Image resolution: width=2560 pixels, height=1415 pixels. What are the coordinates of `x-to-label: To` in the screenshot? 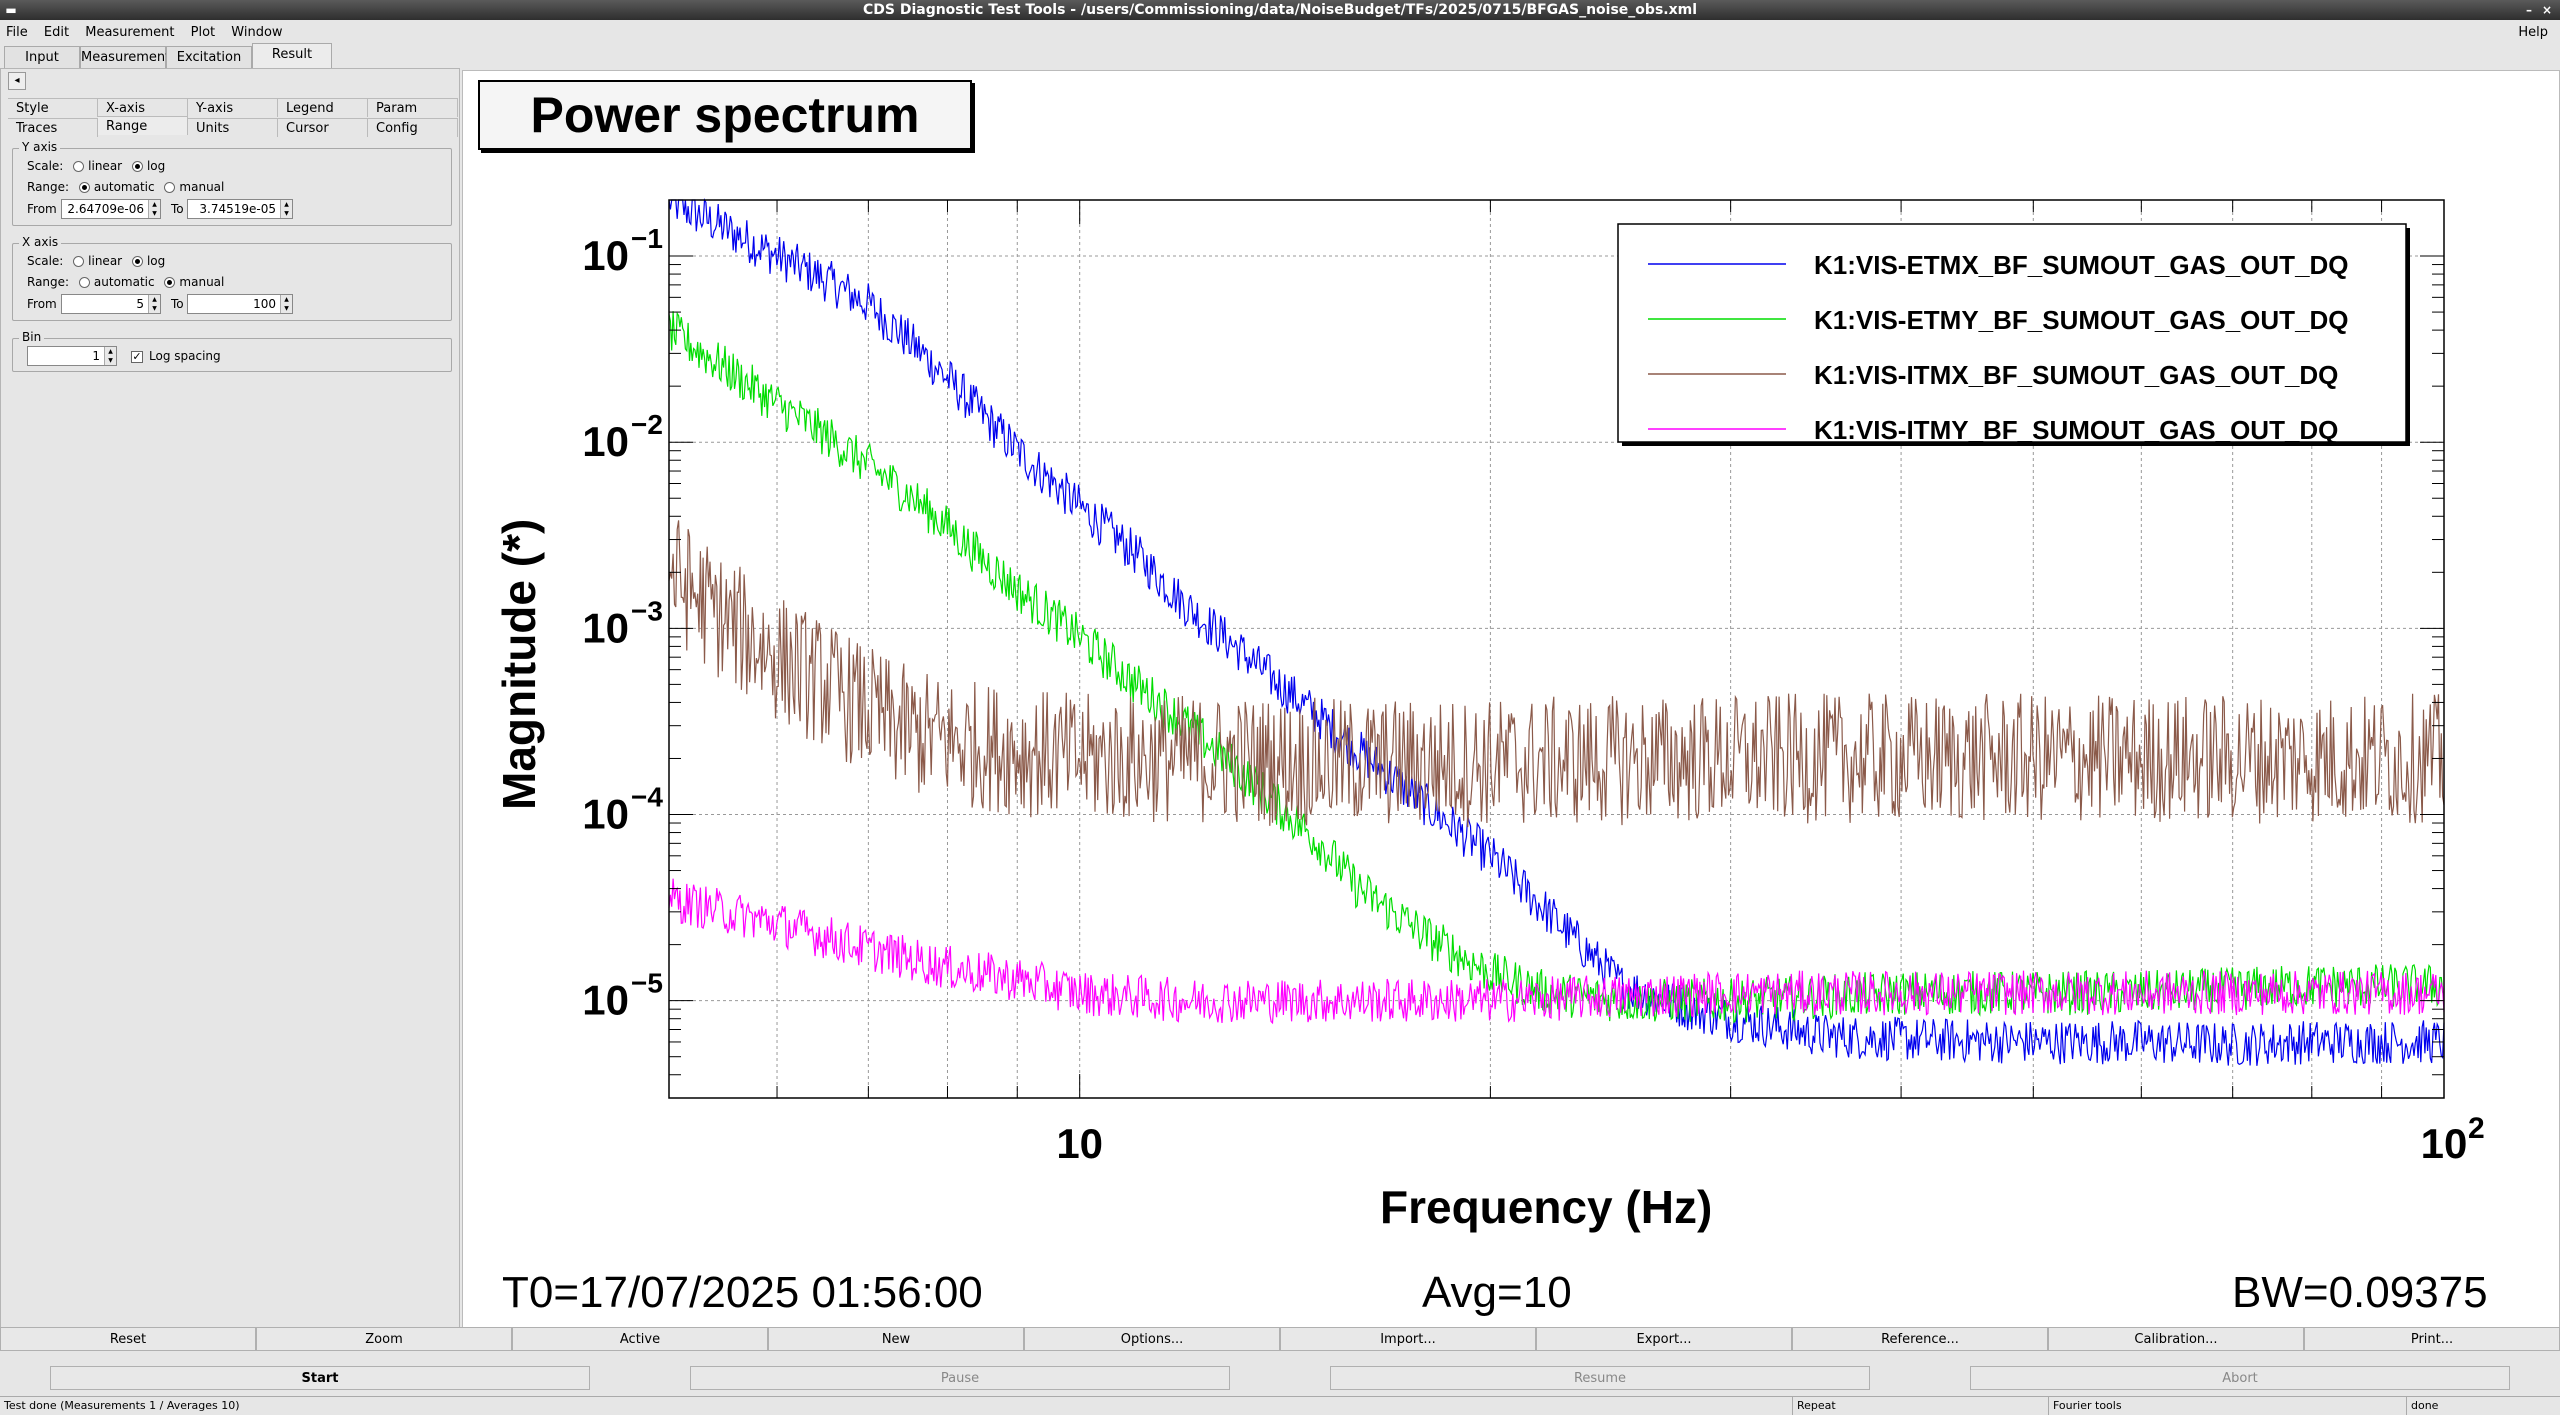 It's located at (177, 304).